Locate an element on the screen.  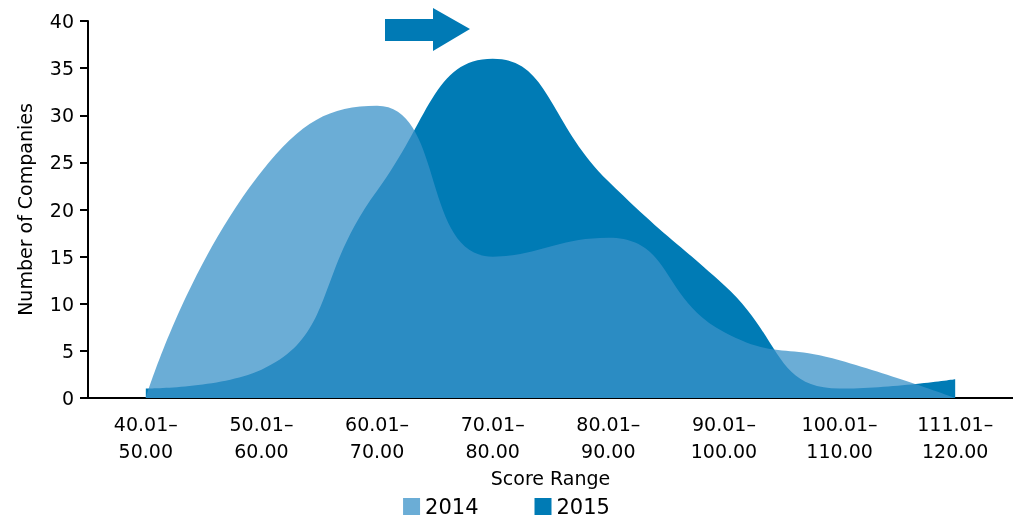
x-tick-label: 100.01–110.00 is located at coordinates (839, 437).